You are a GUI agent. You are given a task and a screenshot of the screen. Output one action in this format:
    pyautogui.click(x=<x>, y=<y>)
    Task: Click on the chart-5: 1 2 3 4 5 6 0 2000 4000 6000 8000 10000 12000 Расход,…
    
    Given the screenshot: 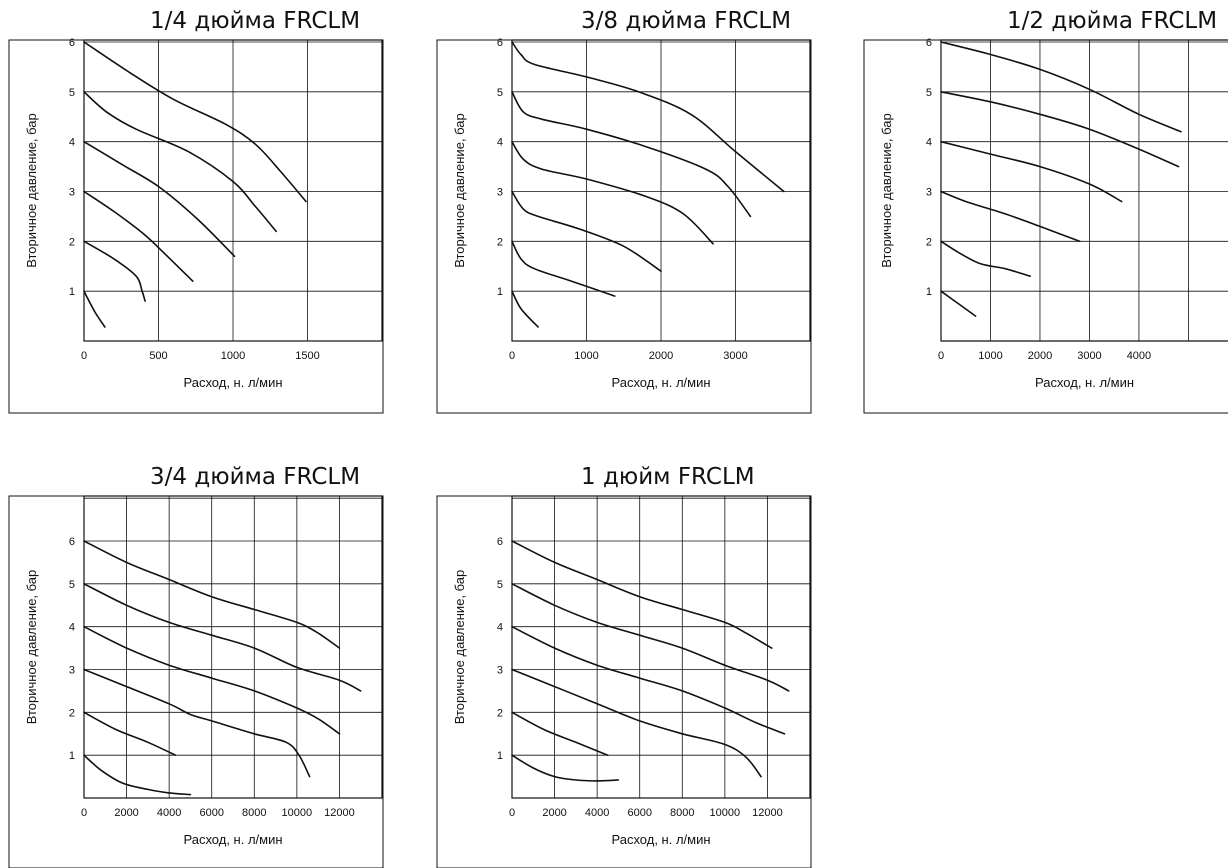 What is the action you would take?
    pyautogui.click(x=624, y=681)
    